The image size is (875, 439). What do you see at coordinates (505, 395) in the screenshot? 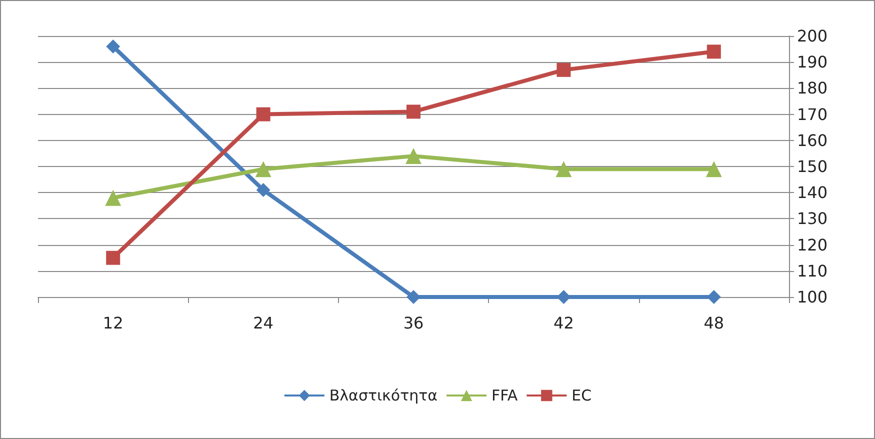
I see `legend-label: FFA` at bounding box center [505, 395].